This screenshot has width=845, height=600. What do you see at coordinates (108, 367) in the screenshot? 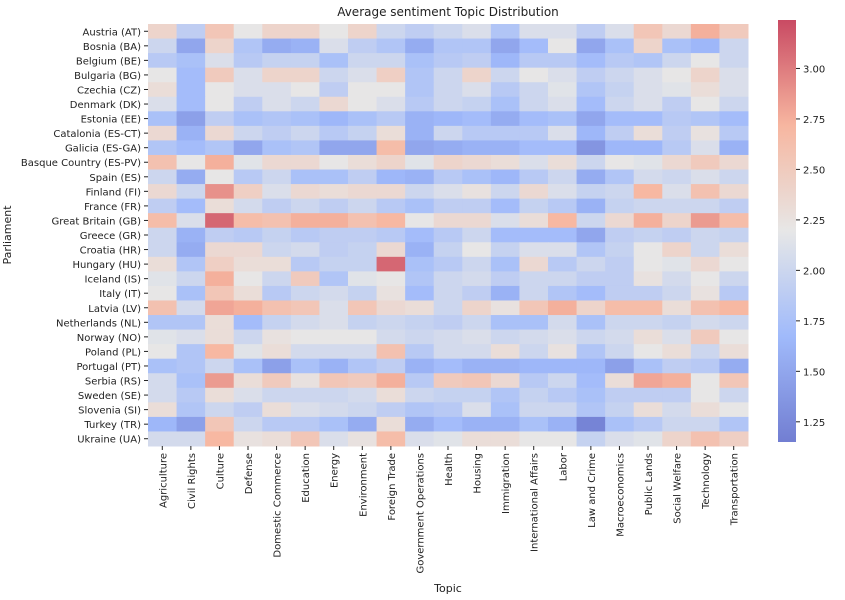
I see `row-label: Portugal (PT)` at bounding box center [108, 367].